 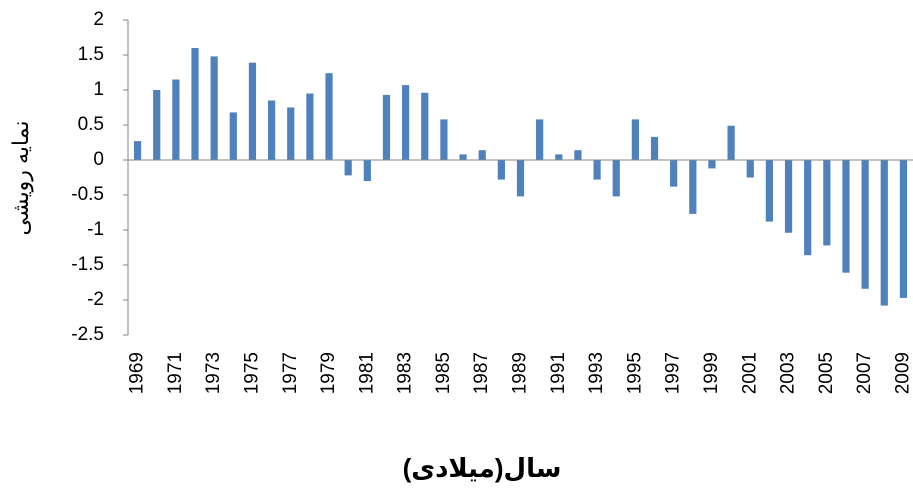 What do you see at coordinates (175, 373) in the screenshot?
I see `x-tick-label: 1971` at bounding box center [175, 373].